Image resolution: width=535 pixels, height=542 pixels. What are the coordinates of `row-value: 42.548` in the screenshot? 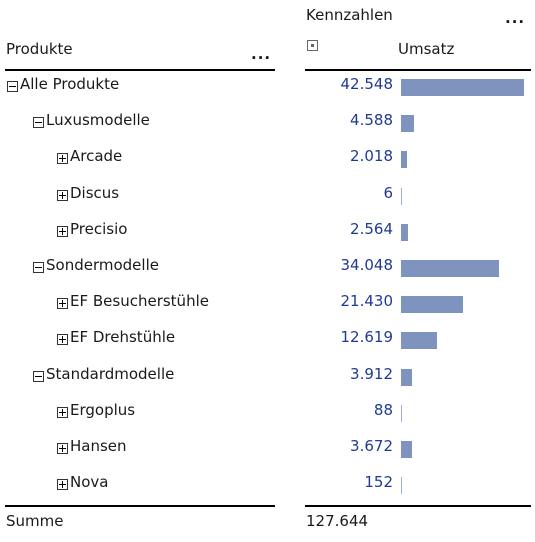 It's located at (367, 84).